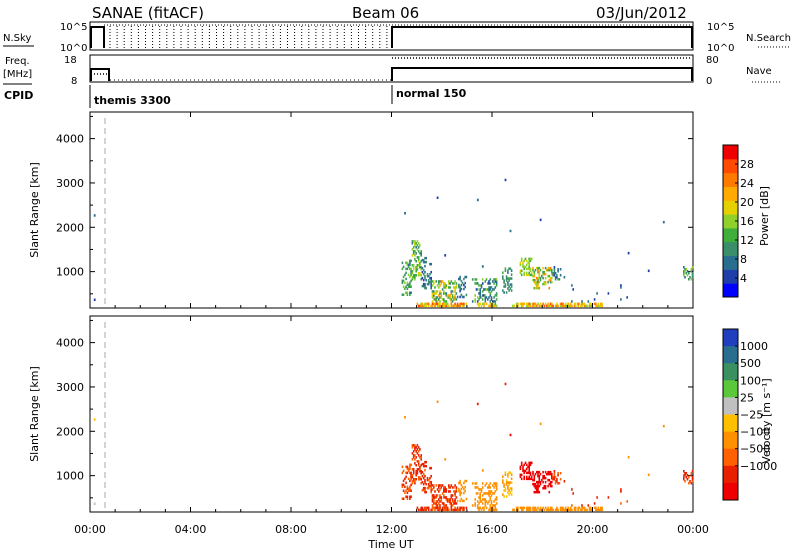  Describe the element at coordinates (94, 215) in the screenshot. I see `data-point` at that location.